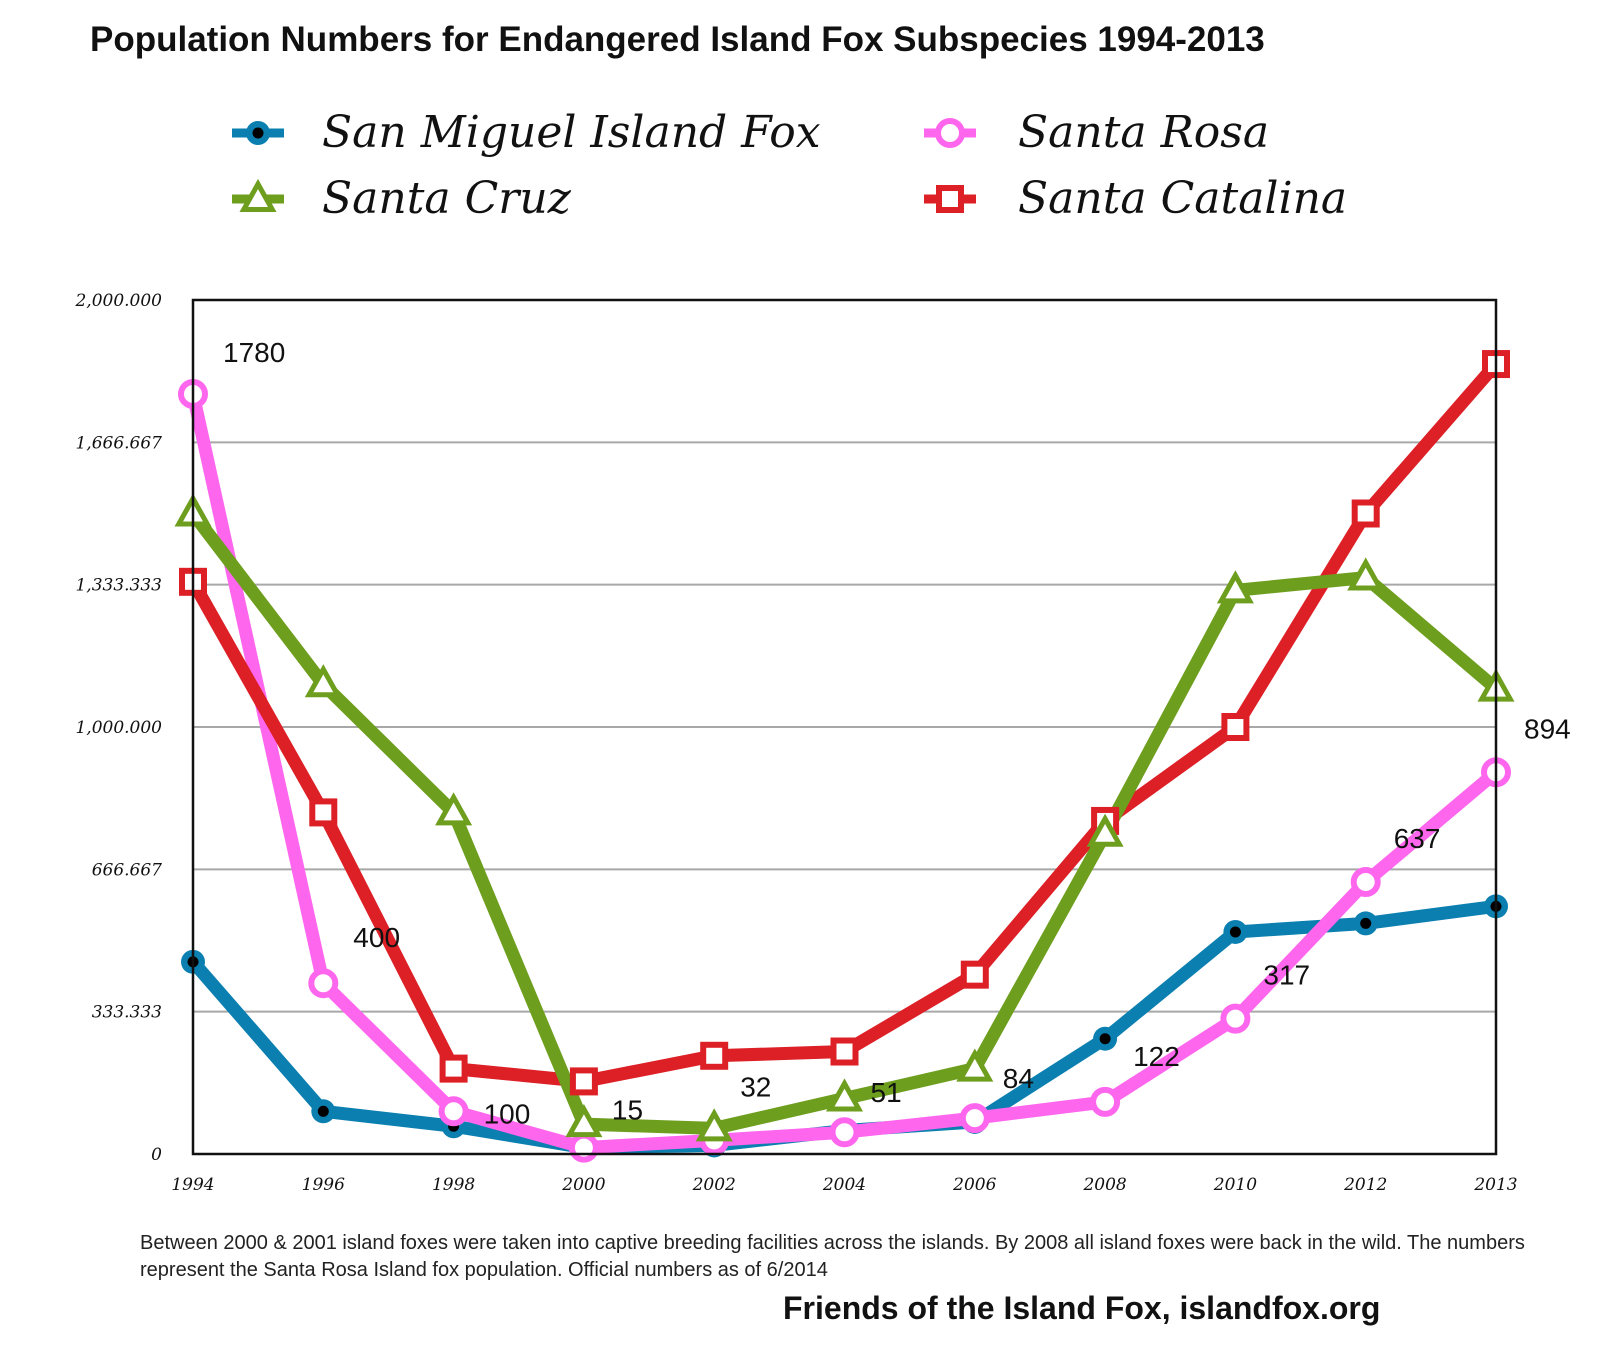  I want to click on legend-item-santa-catalina: Santa Catalina, so click(1135, 198).